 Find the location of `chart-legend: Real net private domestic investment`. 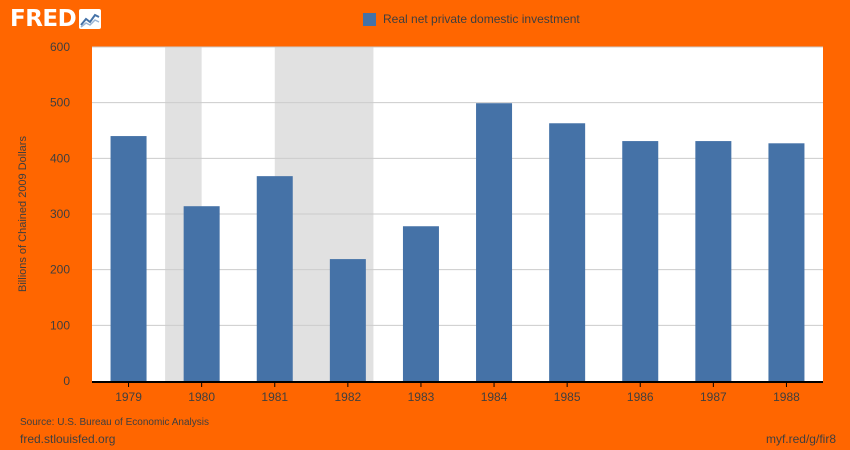

chart-legend: Real net private domestic investment is located at coordinates (471, 19).